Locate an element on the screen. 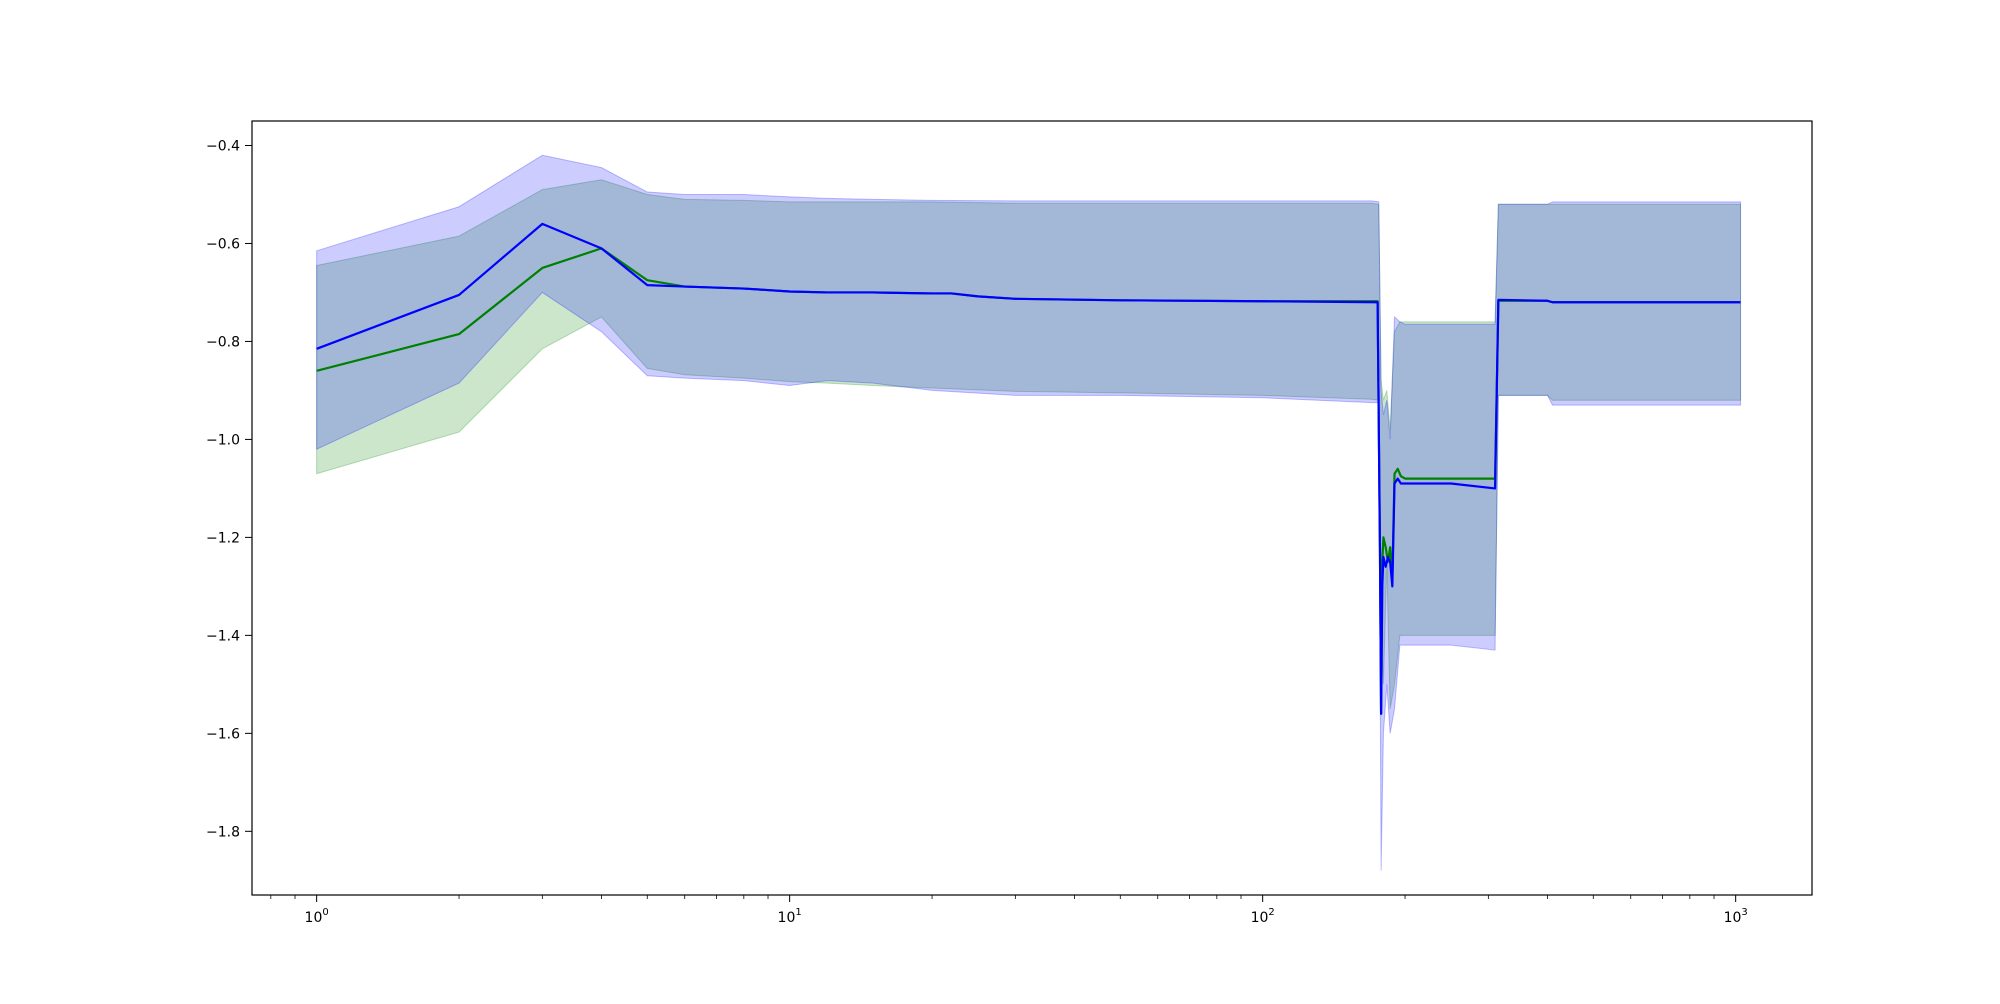  y-tick-label: −0.8 is located at coordinates (223, 342).